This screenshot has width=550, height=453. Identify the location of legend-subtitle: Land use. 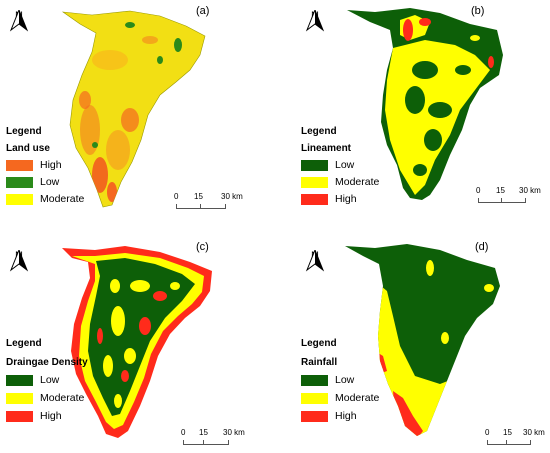
(28, 148).